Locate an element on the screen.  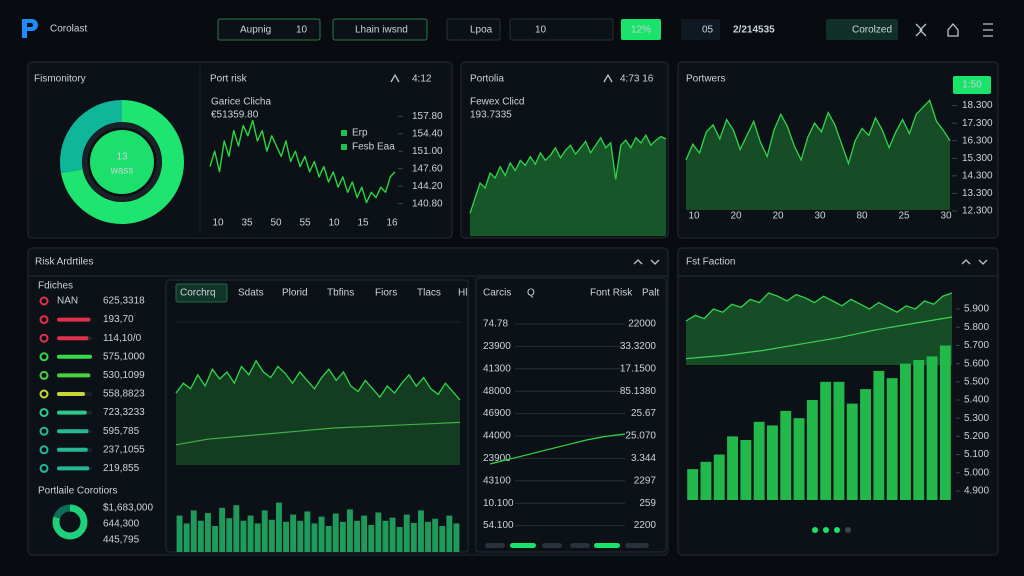
center-caption: wass is located at coordinates (122, 171).